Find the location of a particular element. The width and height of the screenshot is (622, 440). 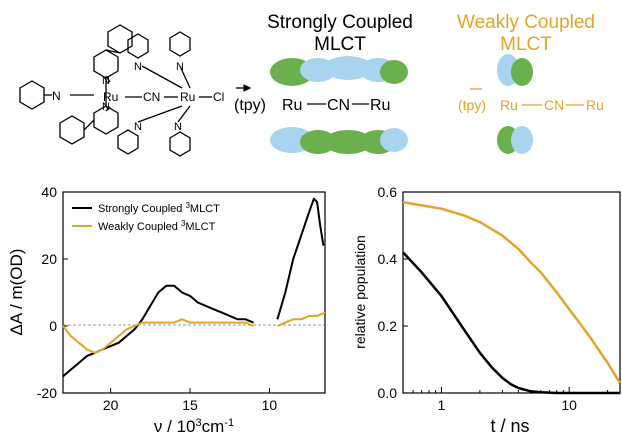

x-axis-ticks: 20 15 10 is located at coordinates (190, 400).